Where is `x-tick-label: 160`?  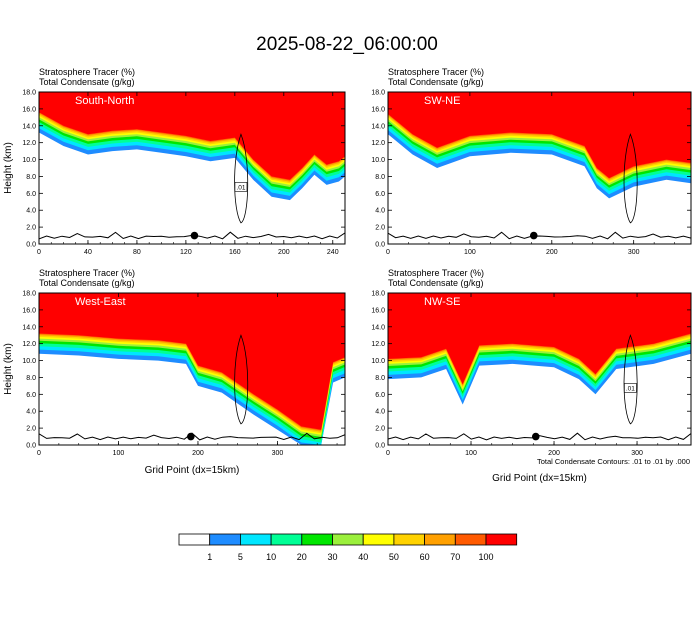
x-tick-label: 160 is located at coordinates (235, 252).